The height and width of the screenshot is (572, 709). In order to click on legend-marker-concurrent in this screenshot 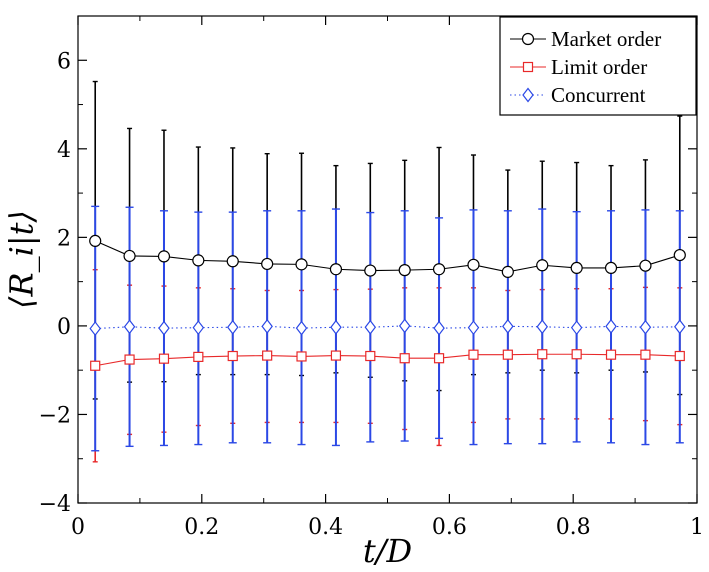, I will do `click(528, 95)`.